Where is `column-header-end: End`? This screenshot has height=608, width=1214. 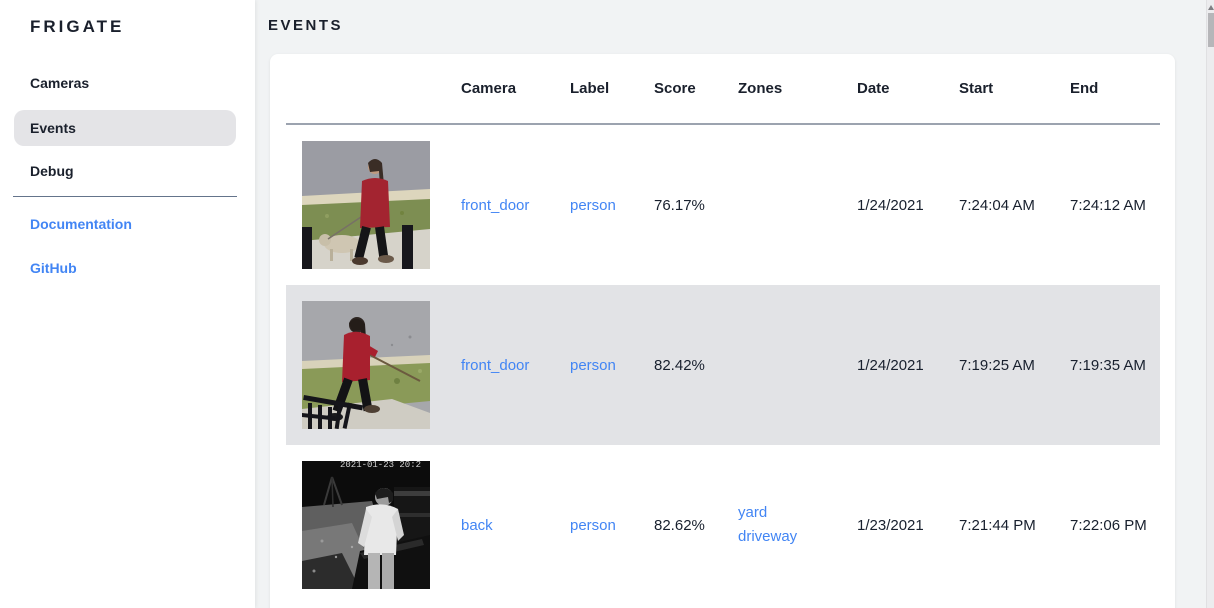 column-header-end: End is located at coordinates (1084, 88).